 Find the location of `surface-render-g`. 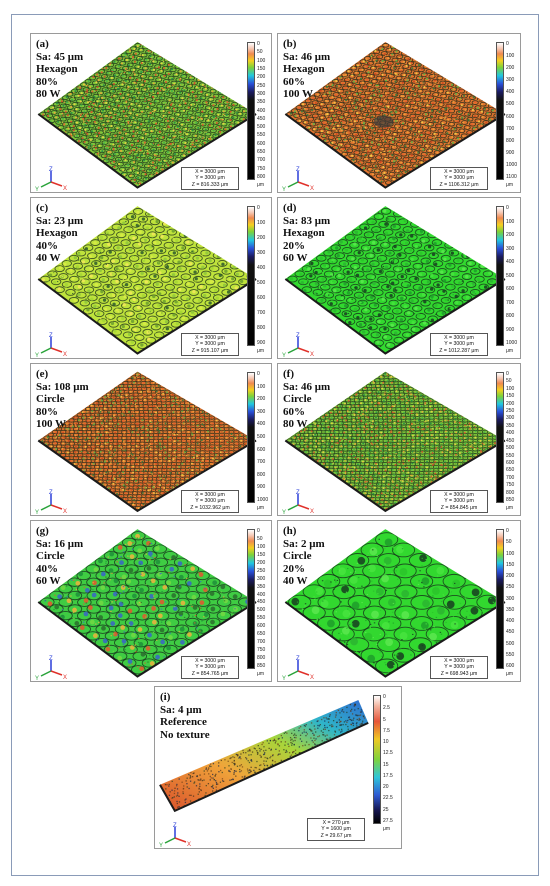

surface-render-g is located at coordinates (147, 603).